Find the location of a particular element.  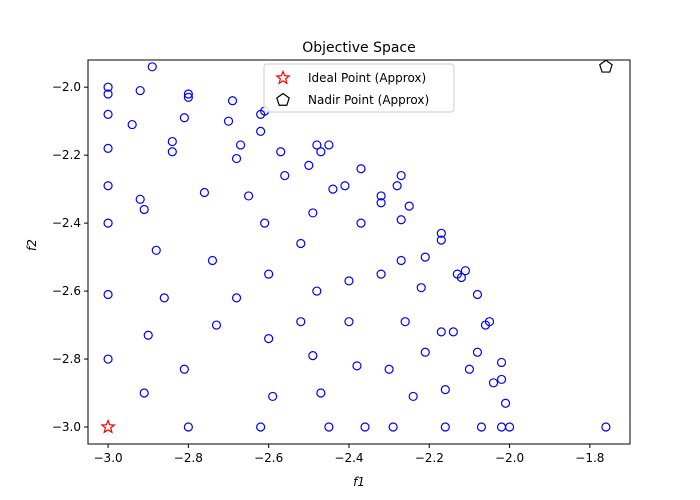

x-tick-label: −2.2 is located at coordinates (429, 458).